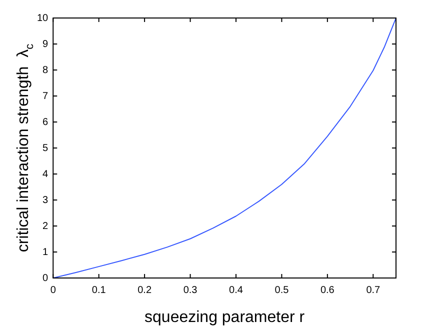  What do you see at coordinates (53, 290) in the screenshot?
I see `x-tick-label: 0` at bounding box center [53, 290].